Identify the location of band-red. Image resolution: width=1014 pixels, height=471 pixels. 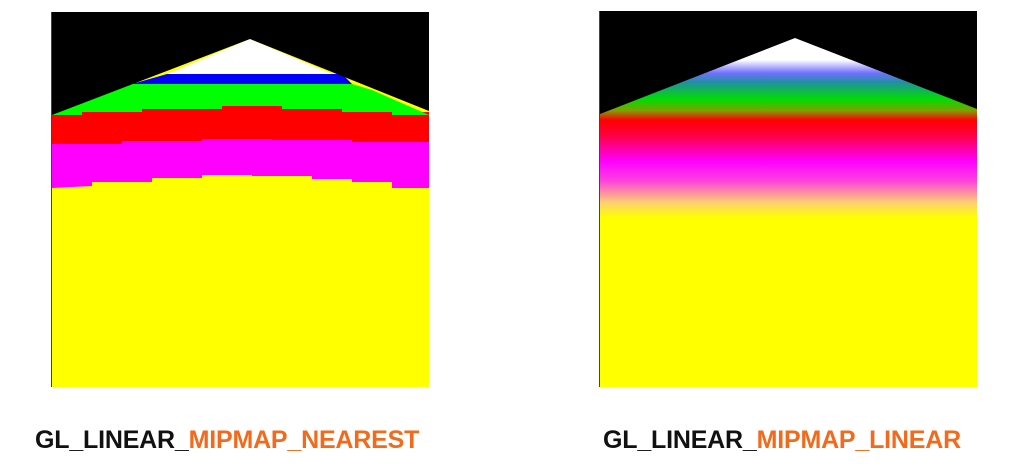
(240, 125).